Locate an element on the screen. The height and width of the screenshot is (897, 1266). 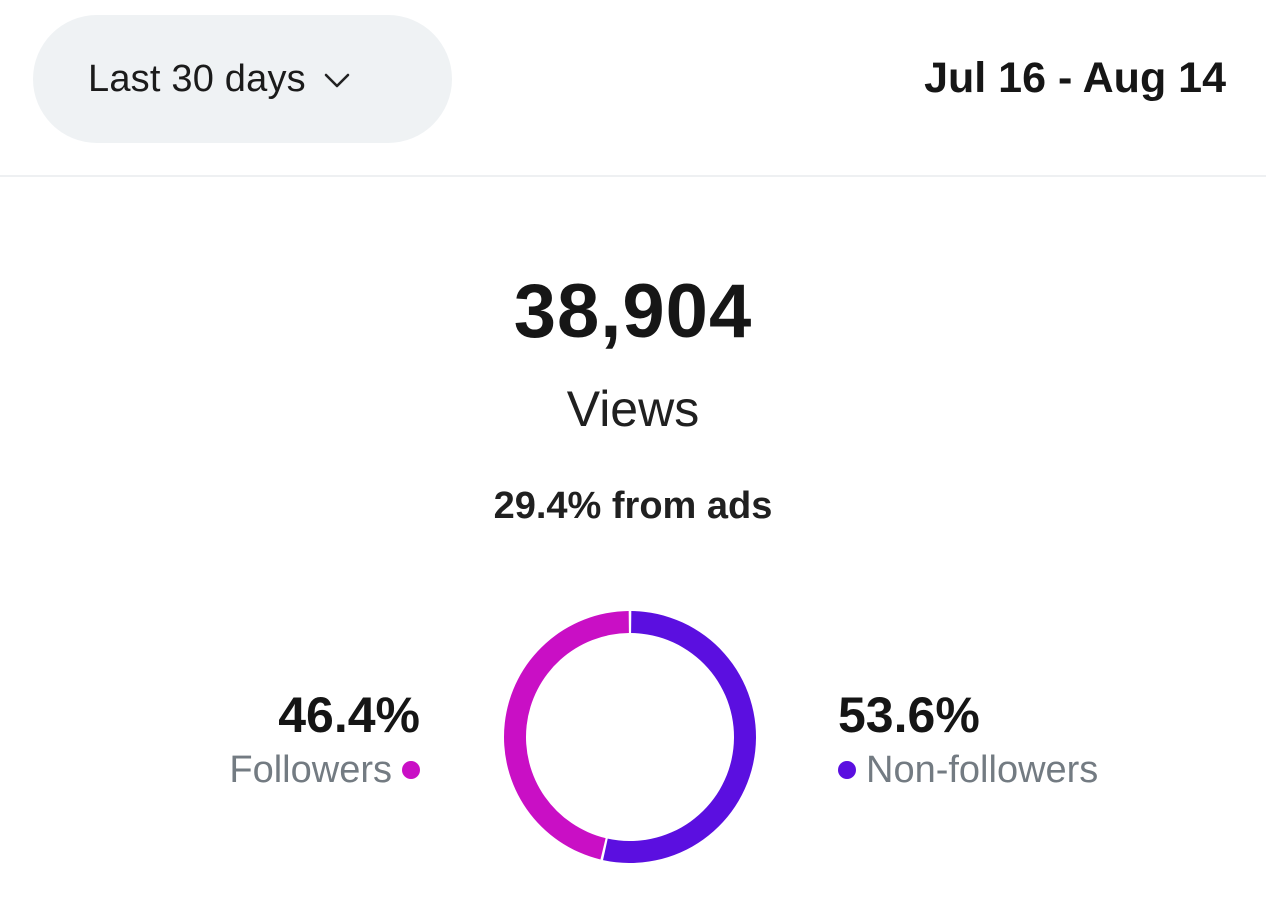
followers-dot-icon is located at coordinates (411, 770).